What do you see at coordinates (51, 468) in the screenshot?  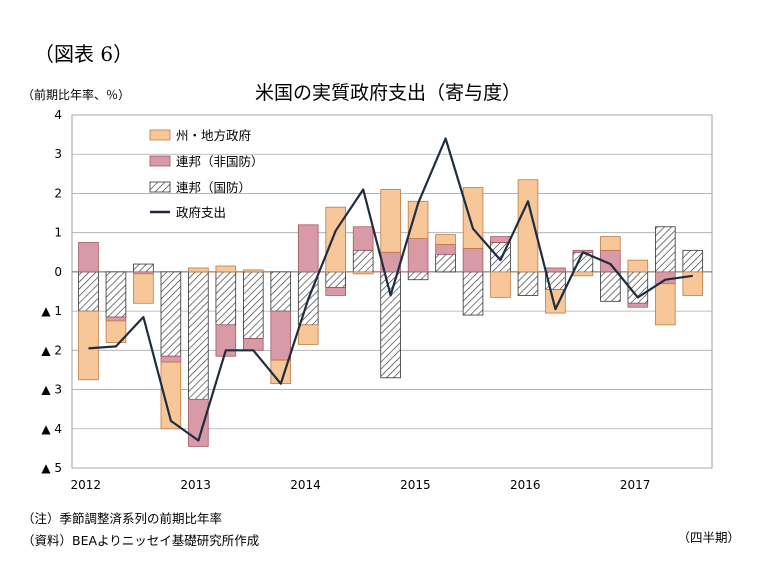 I see `y-tick-label: ▲ 5` at bounding box center [51, 468].